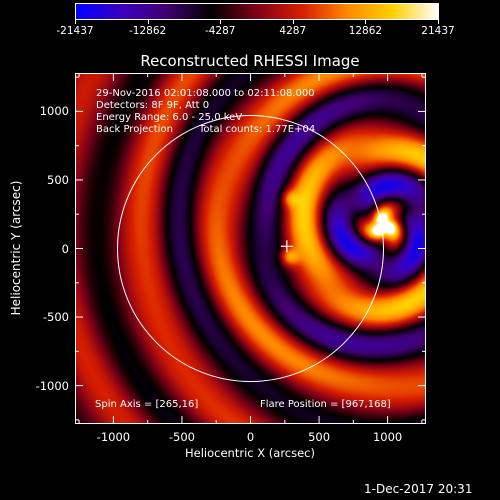 This screenshot has height=500, width=500. I want to click on colorbar-tick-label: 4287, so click(293, 31).